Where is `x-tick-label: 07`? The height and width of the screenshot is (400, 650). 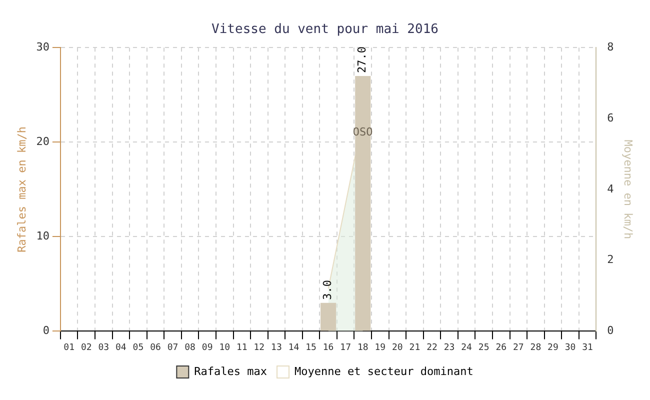
x-tick-label: 07 is located at coordinates (172, 347).